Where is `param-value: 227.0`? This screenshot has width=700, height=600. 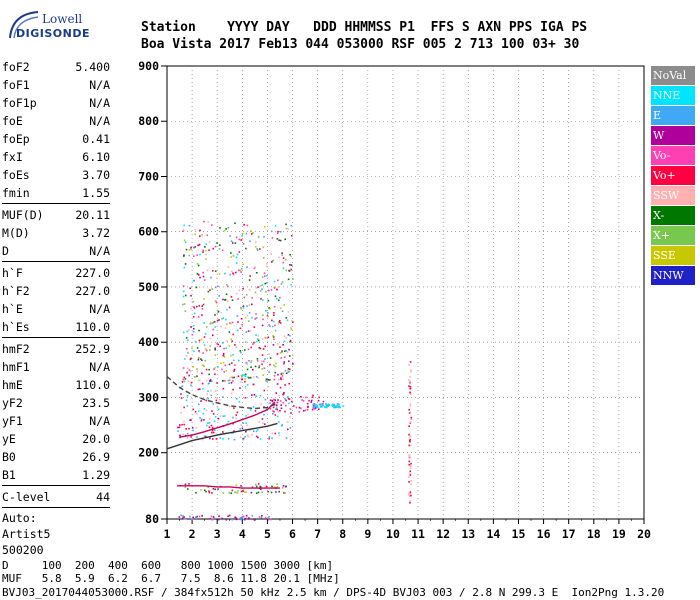 param-value: 227.0 is located at coordinates (92, 273).